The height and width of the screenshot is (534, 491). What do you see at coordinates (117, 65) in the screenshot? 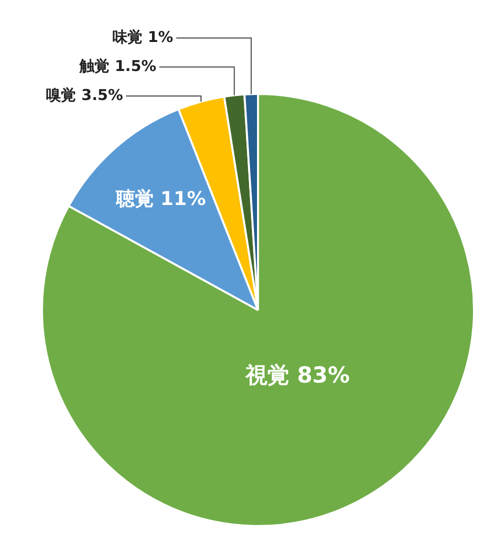
I see `slice-label: 触覚 1.5%` at bounding box center [117, 65].